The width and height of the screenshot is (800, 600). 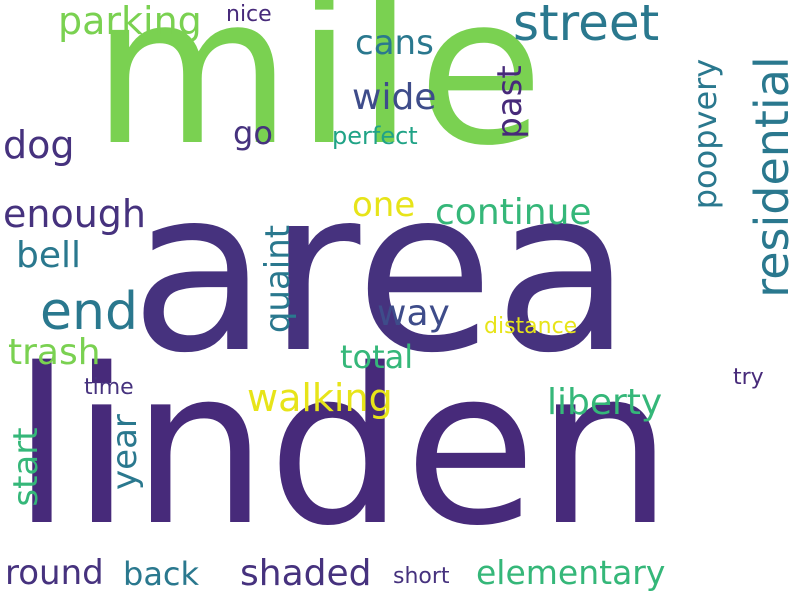 What do you see at coordinates (394, 43) in the screenshot?
I see `word-cans: cans` at bounding box center [394, 43].